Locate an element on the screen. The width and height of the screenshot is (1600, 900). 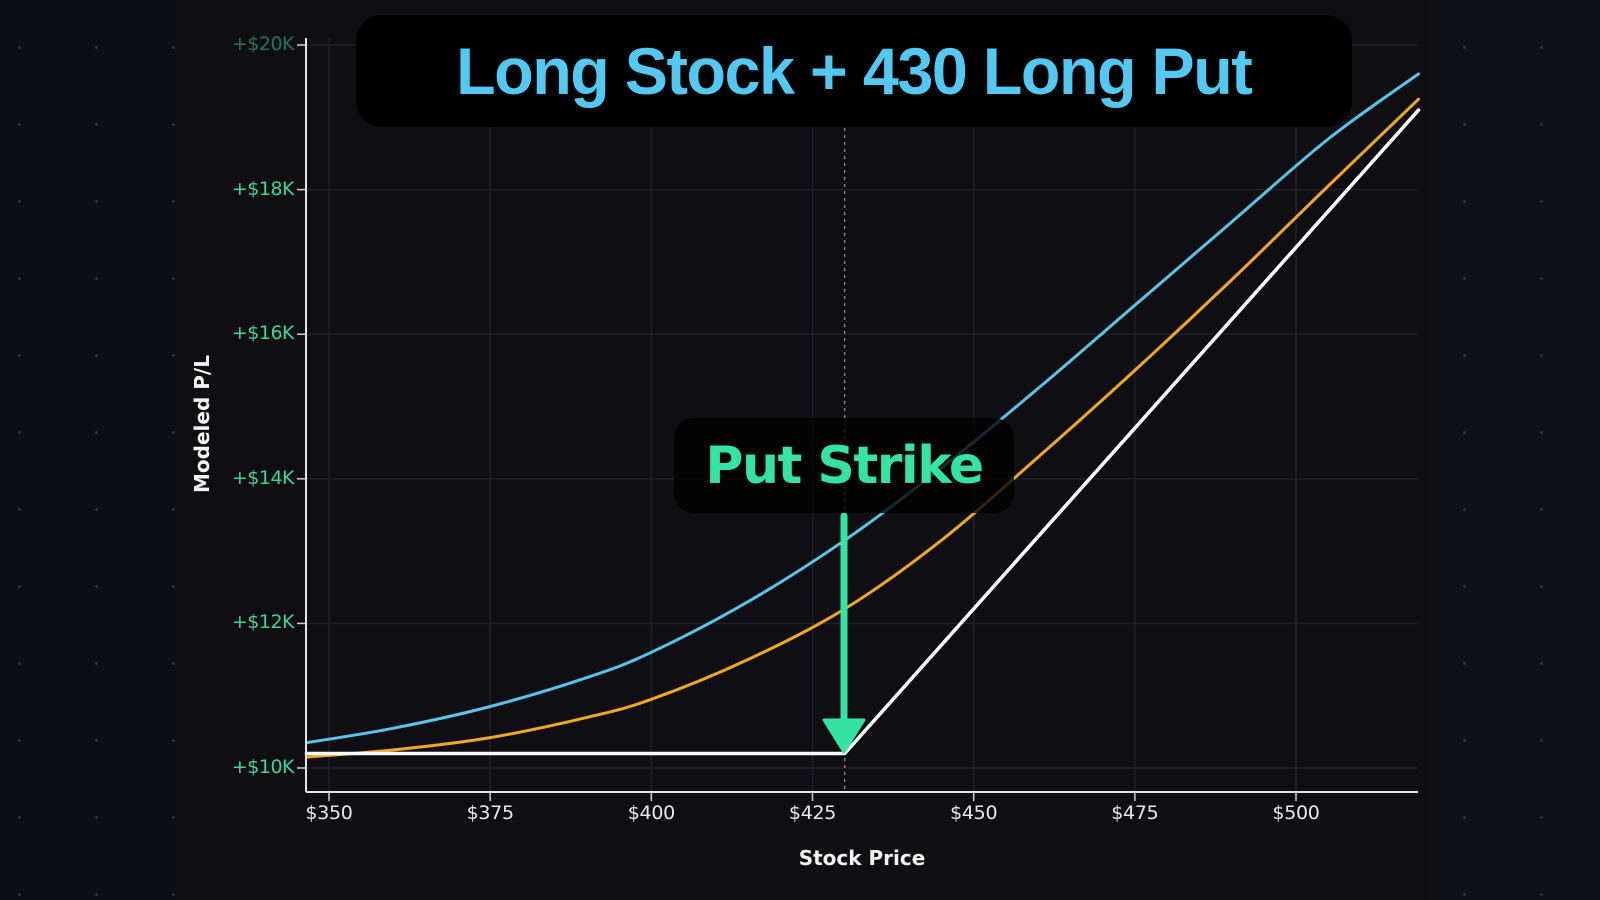
chart-title-banner: Long Stock + 430 Long Put is located at coordinates (854, 71).